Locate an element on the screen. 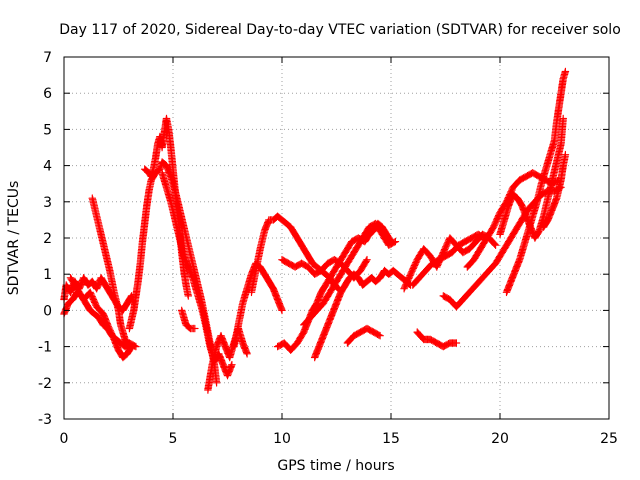  y-tick-label: 3 is located at coordinates (47, 203).